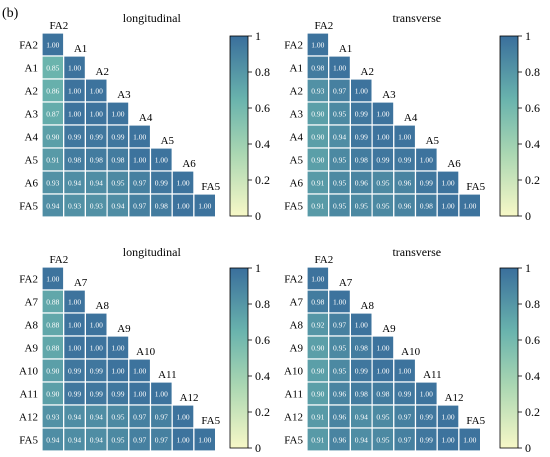  What do you see at coordinates (410, 352) in the screenshot?
I see `column-label: A10` at bounding box center [410, 352].